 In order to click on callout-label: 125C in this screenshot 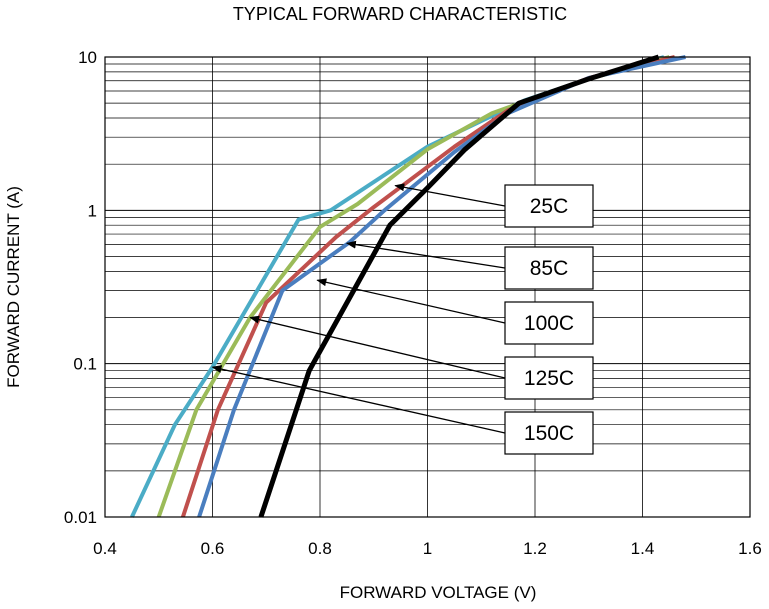, I will do `click(549, 378)`.